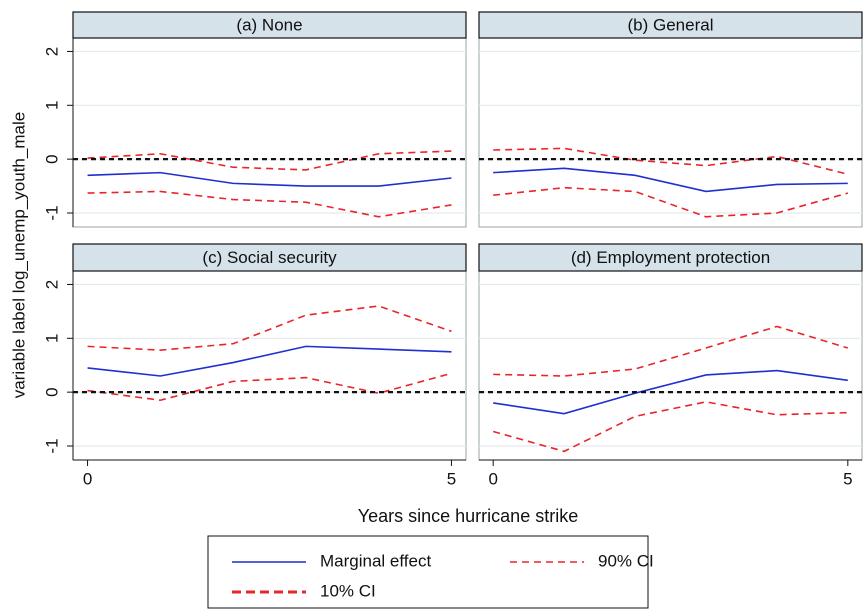  I want to click on legend-label: 10% CI, so click(348, 590).